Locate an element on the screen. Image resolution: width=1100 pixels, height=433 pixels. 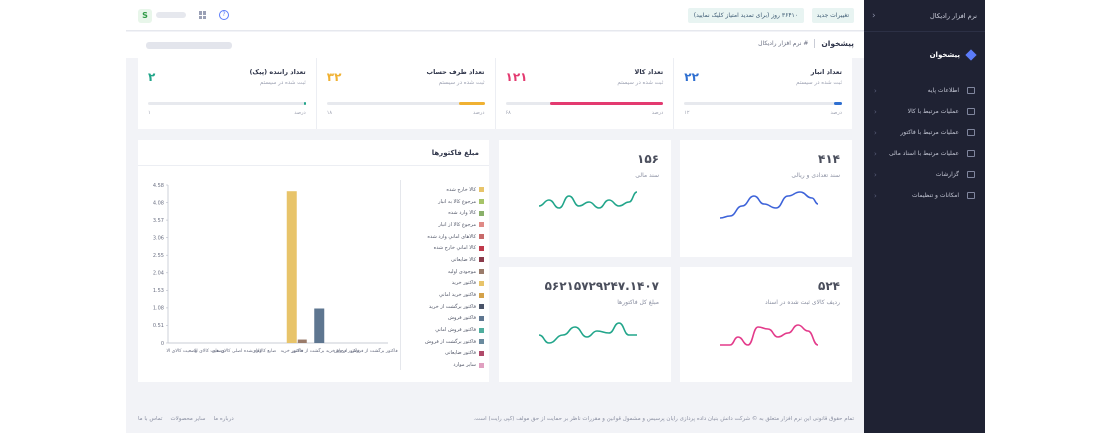
stat-name: تعداد راننده (پیک) is located at coordinates (277, 72).